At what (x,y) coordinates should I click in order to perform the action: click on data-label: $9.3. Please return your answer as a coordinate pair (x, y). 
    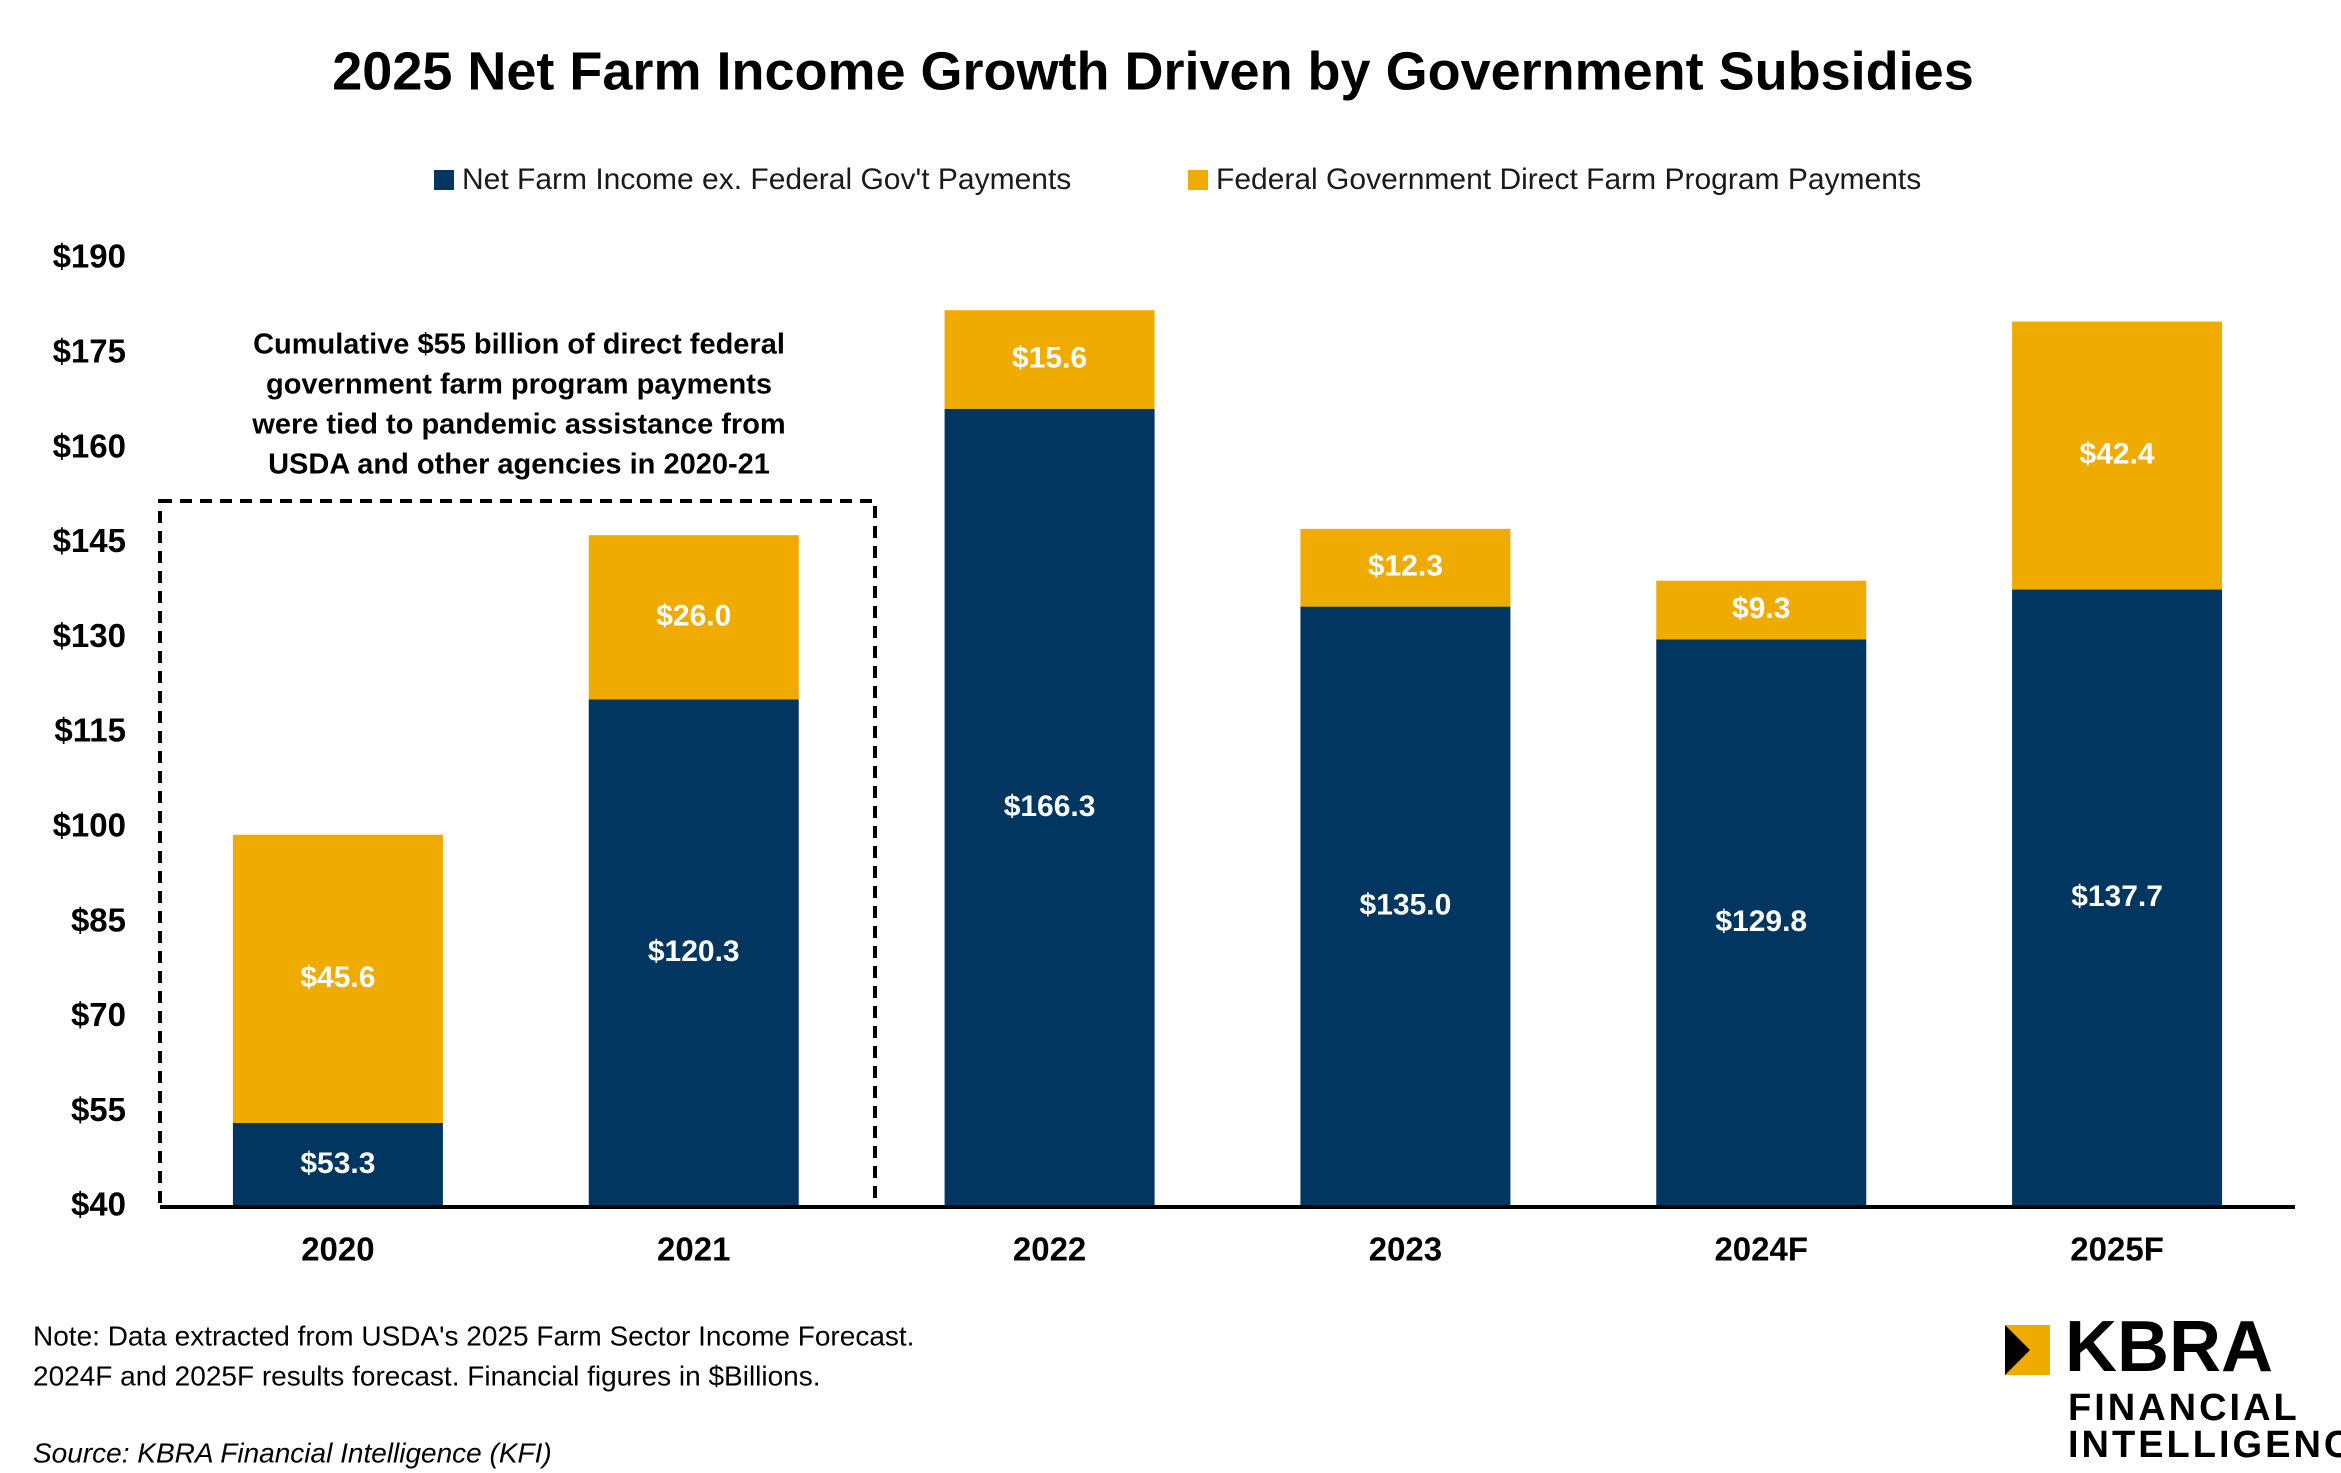
    Looking at the image, I should click on (1761, 608).